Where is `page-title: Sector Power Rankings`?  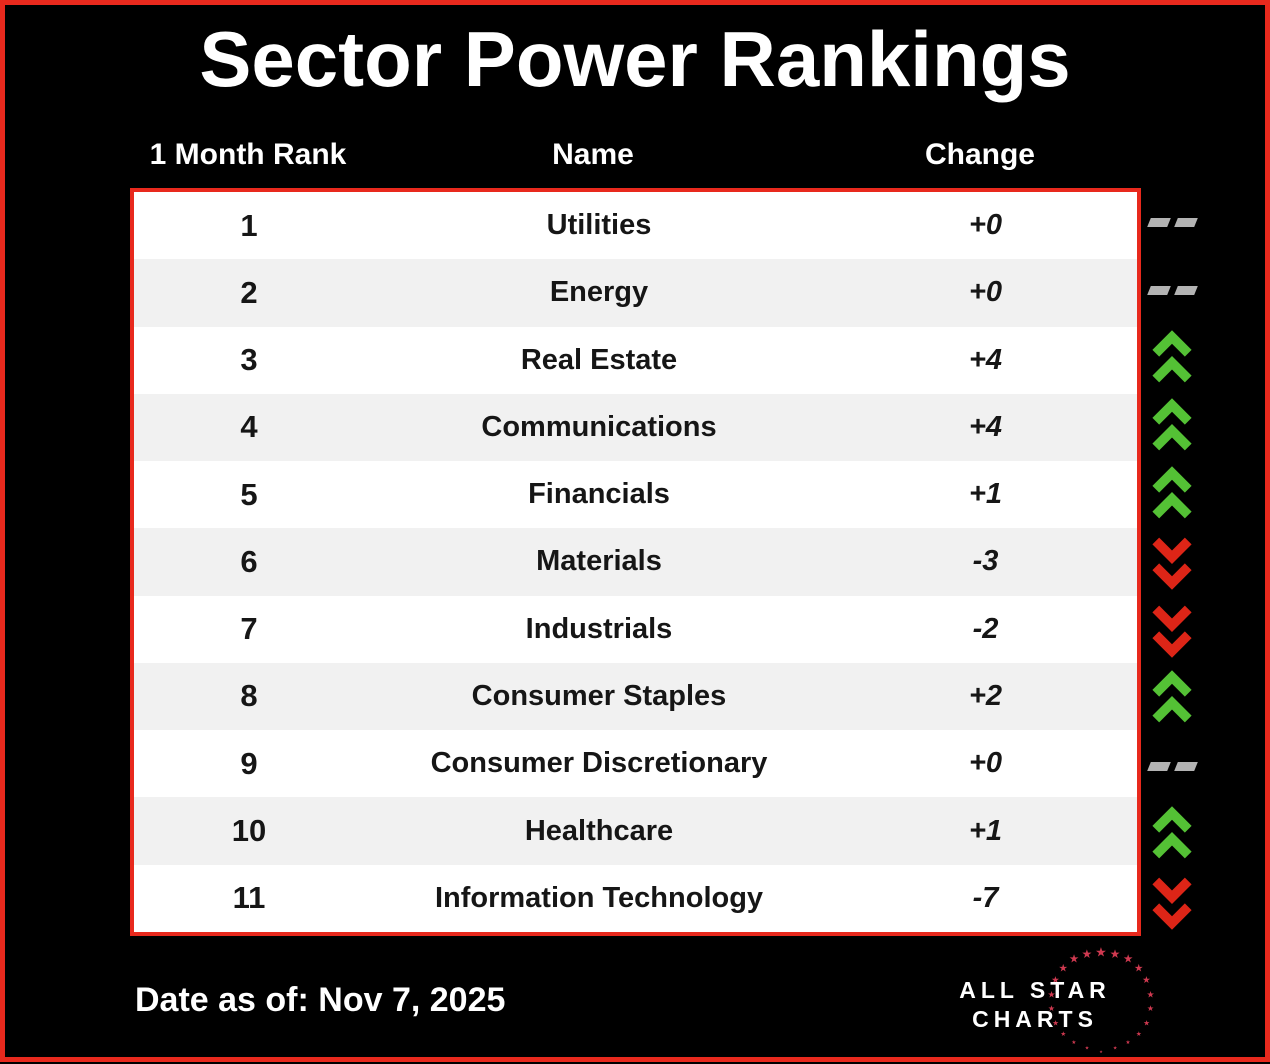 page-title: Sector Power Rankings is located at coordinates (635, 59).